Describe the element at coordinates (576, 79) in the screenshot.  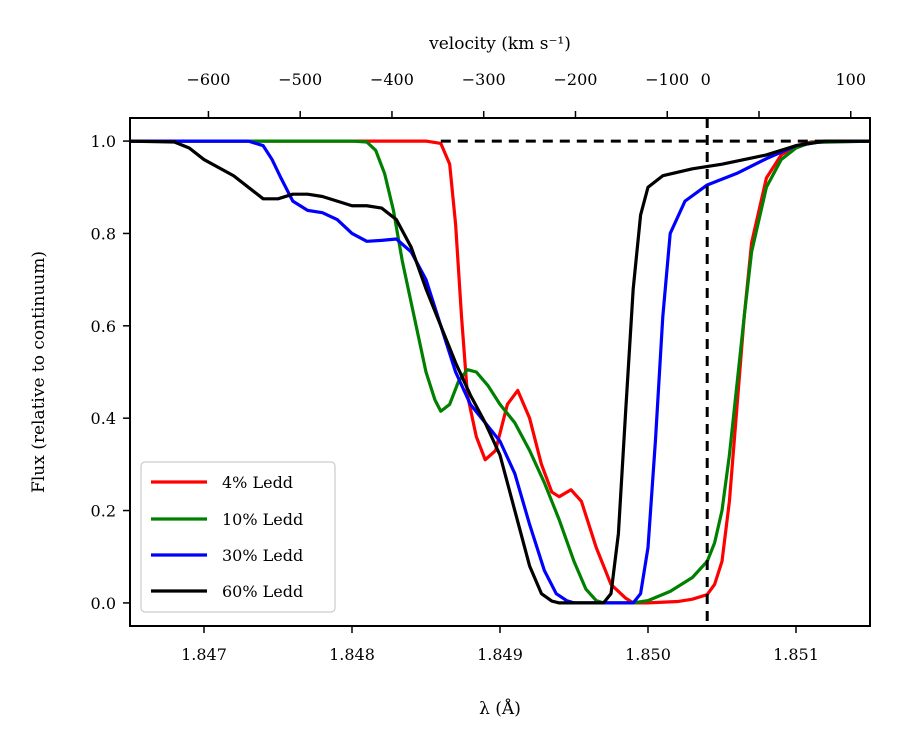
I see `top-tick-label: −200` at that location.